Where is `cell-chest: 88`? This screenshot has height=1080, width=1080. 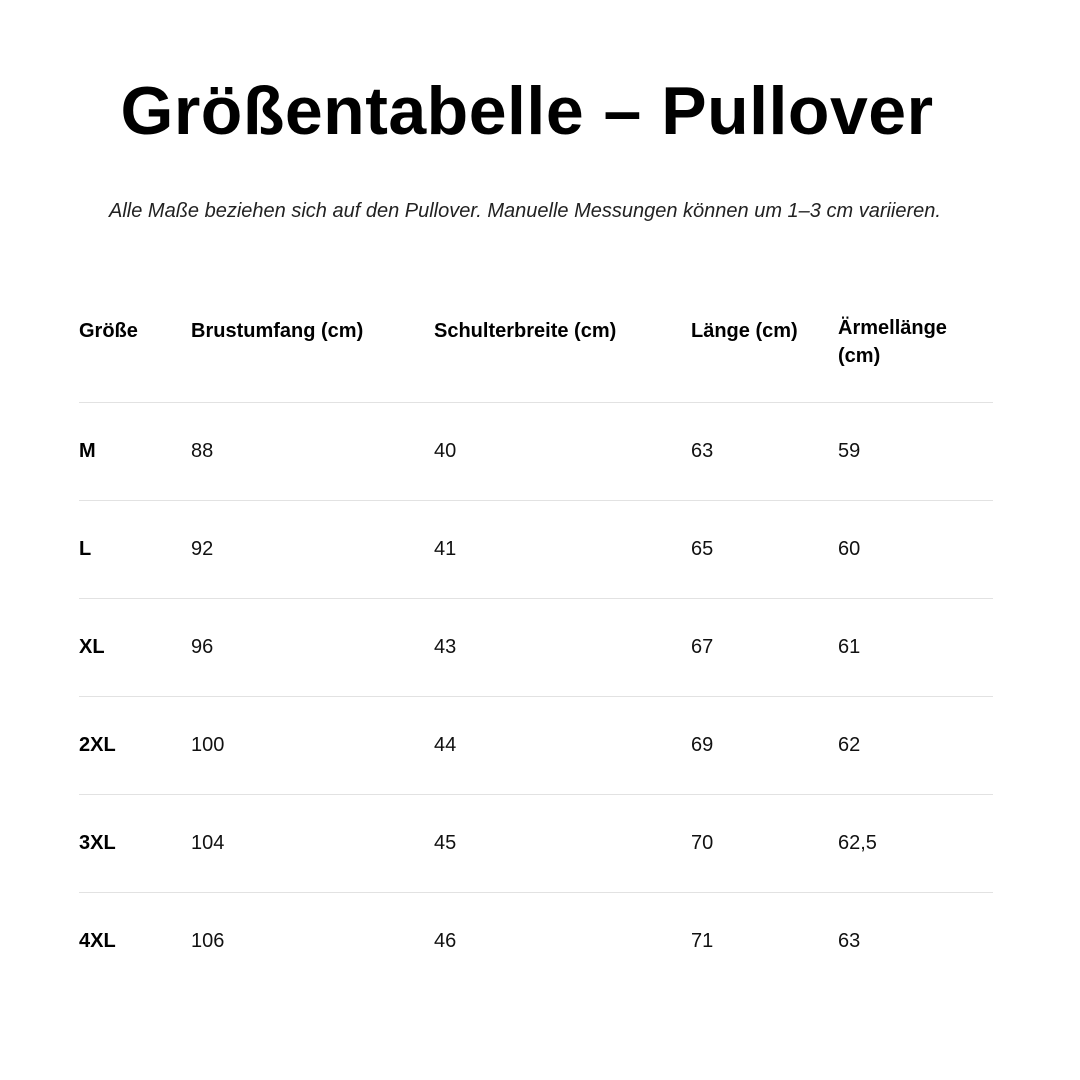 cell-chest: 88 is located at coordinates (312, 451).